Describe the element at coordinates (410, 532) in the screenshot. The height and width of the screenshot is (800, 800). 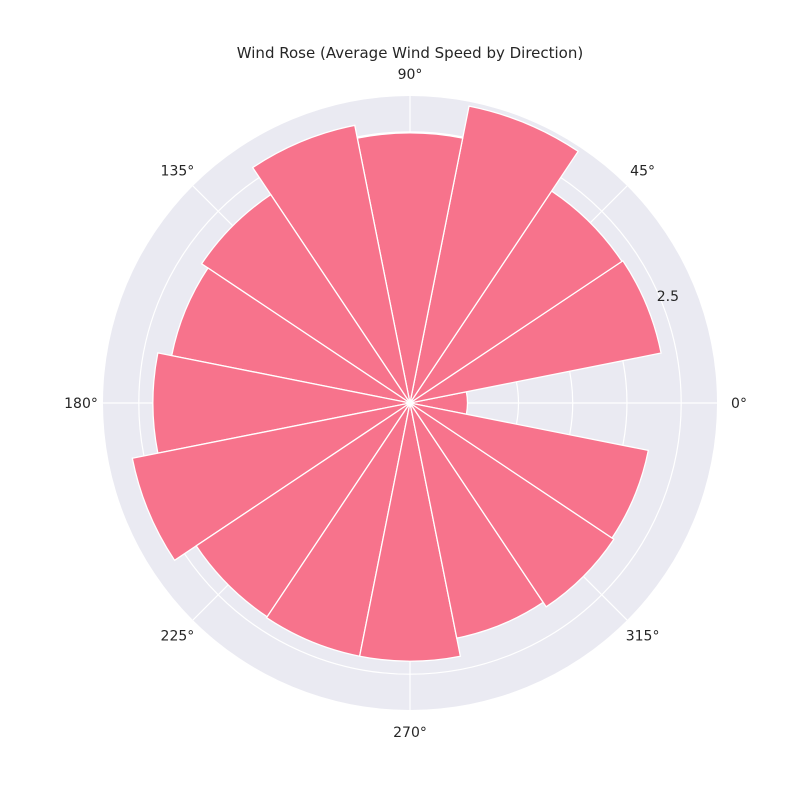
I see `bar-270deg` at that location.